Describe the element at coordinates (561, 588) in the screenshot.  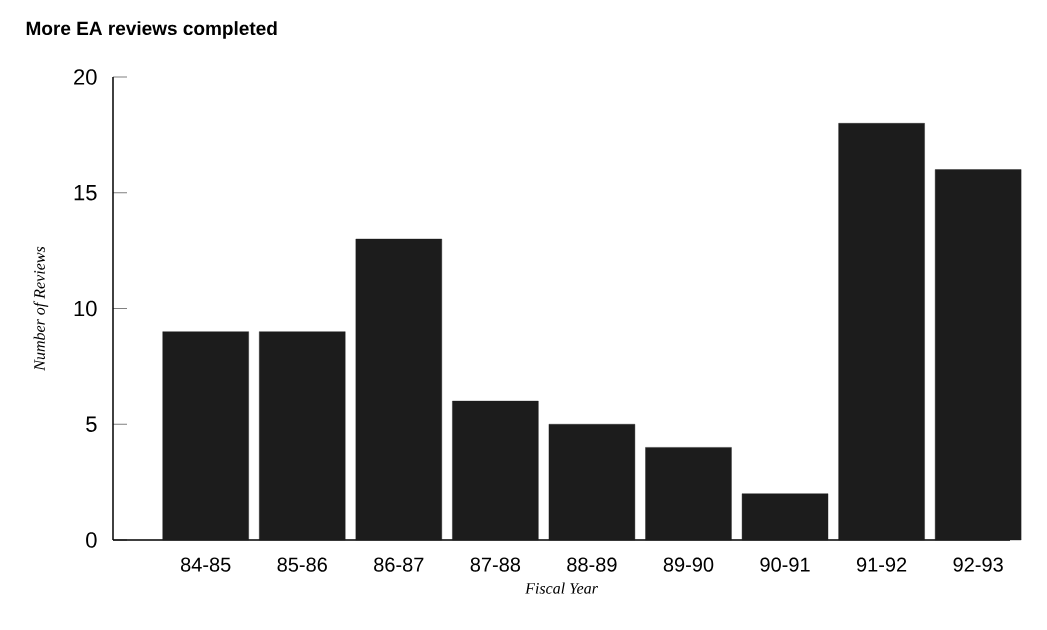
I see `x-axis-title: Fiscal Year` at that location.